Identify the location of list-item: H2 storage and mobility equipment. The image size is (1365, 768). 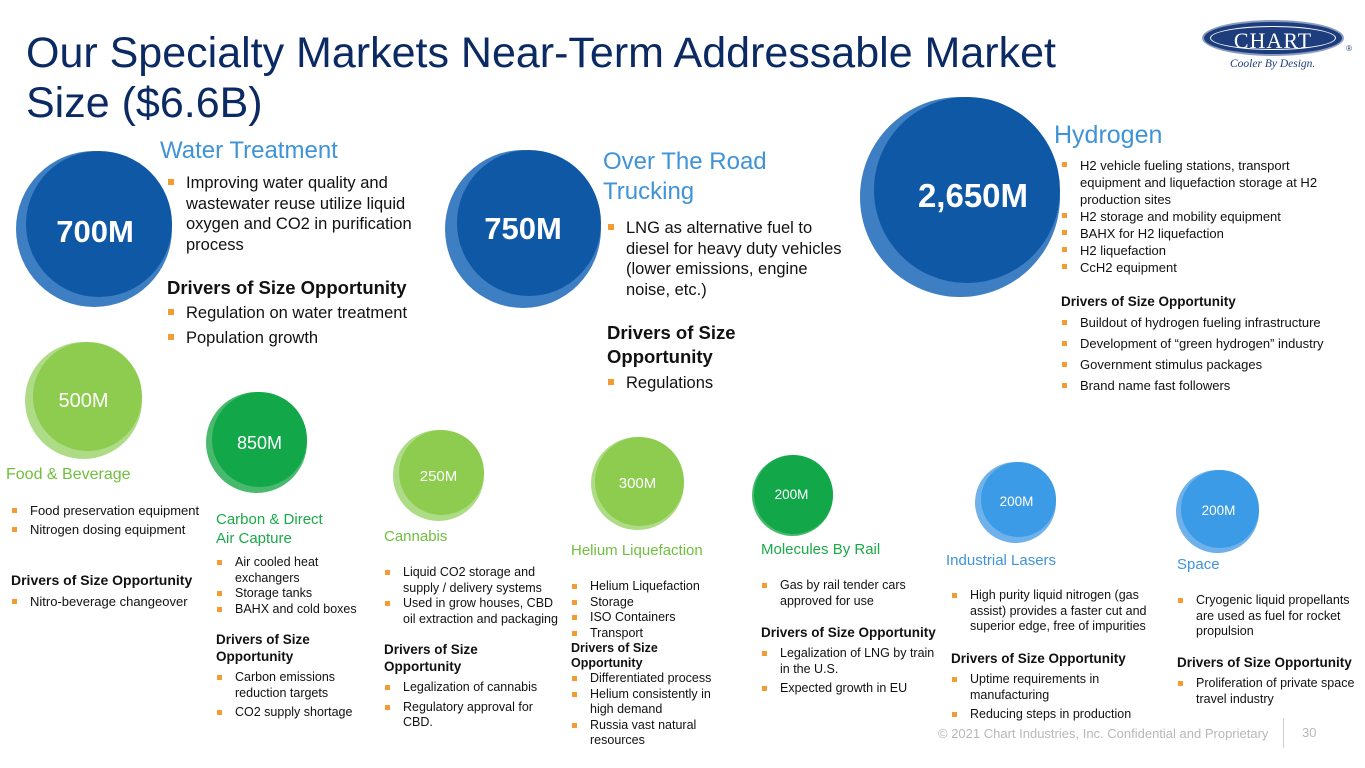
(1206, 216).